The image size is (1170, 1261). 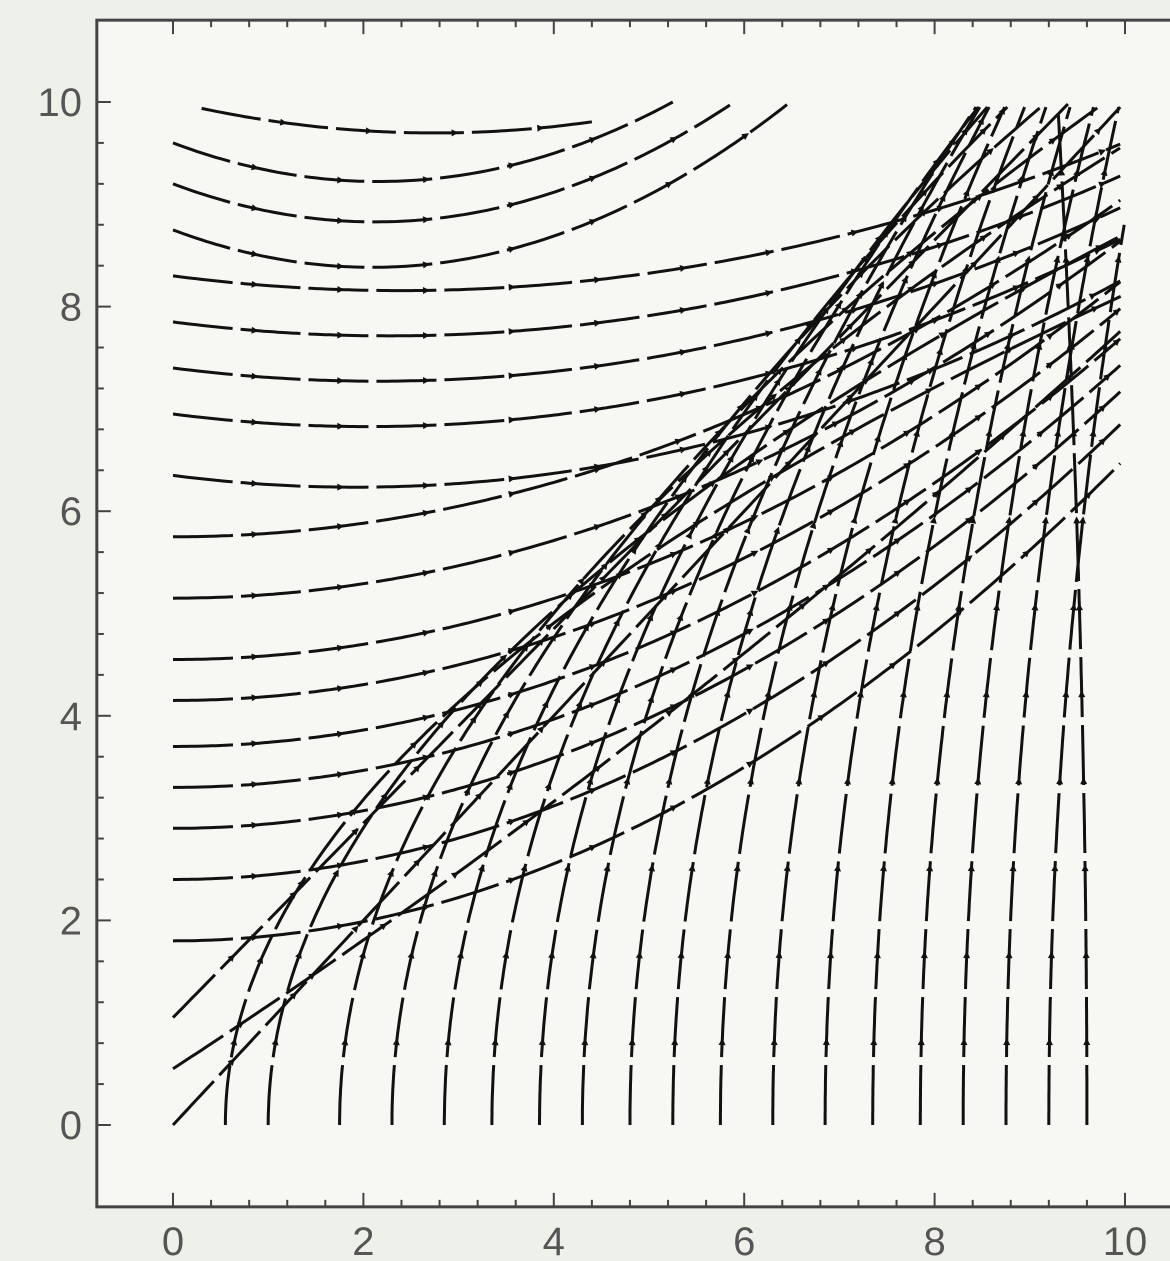 What do you see at coordinates (934, 1240) in the screenshot?
I see `x-tick-label: 8` at bounding box center [934, 1240].